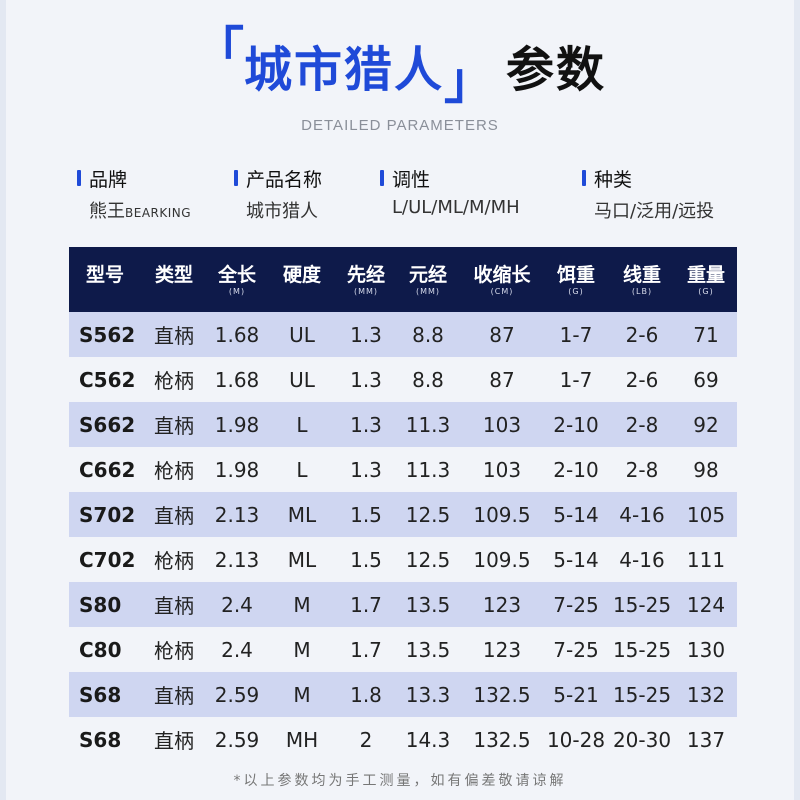  Describe the element at coordinates (502, 291) in the screenshot. I see `header-unit: (CM)` at that location.